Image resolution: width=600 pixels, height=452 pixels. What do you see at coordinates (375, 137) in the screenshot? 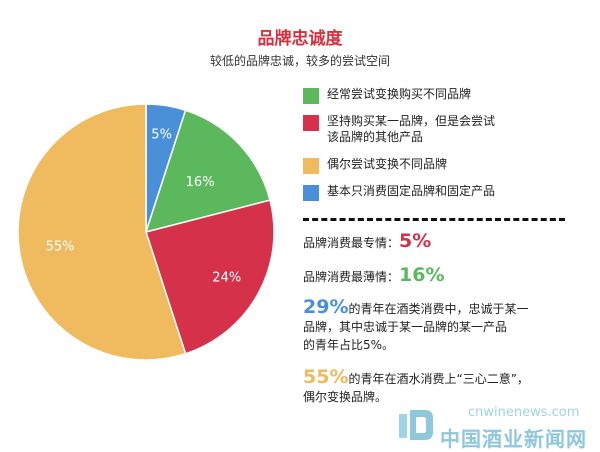
I see `legend-label: 该品牌的其他产品` at bounding box center [375, 137].